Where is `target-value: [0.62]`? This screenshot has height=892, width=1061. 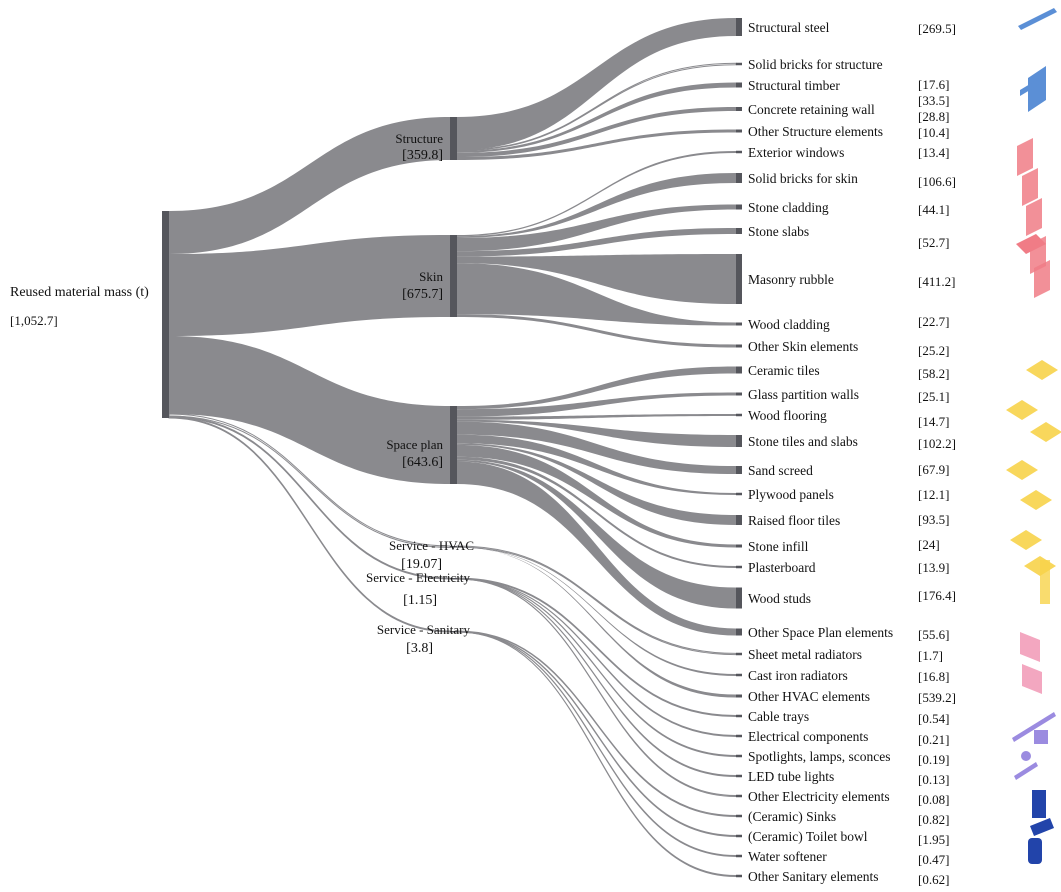 target-value: [0.62] is located at coordinates (933, 879).